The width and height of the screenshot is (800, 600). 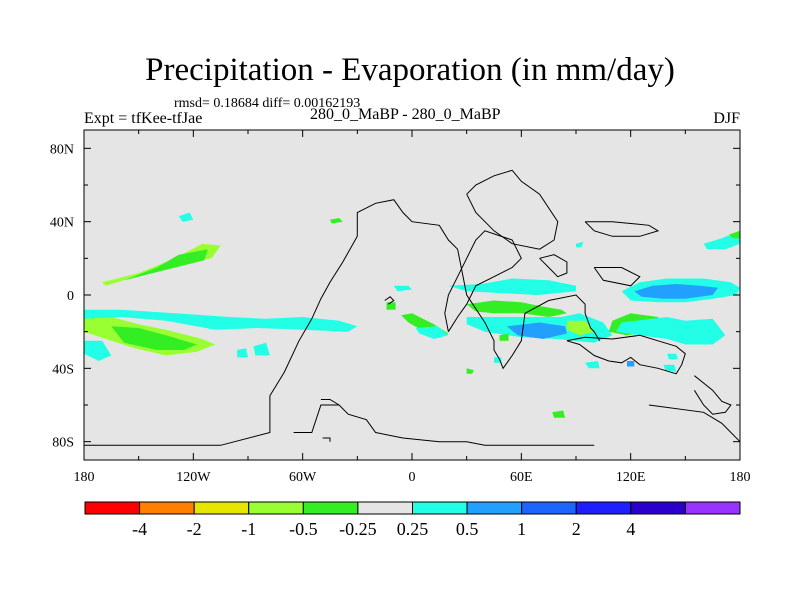 I want to click on y-tick-label: 80N, so click(x=62, y=149).